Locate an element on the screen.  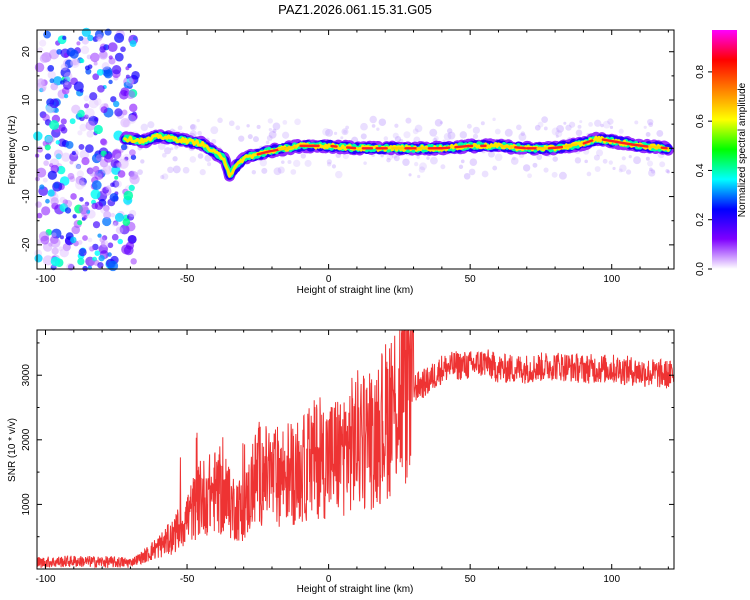
snr-x-label: Height of straight line (km) is located at coordinates (355, 589).